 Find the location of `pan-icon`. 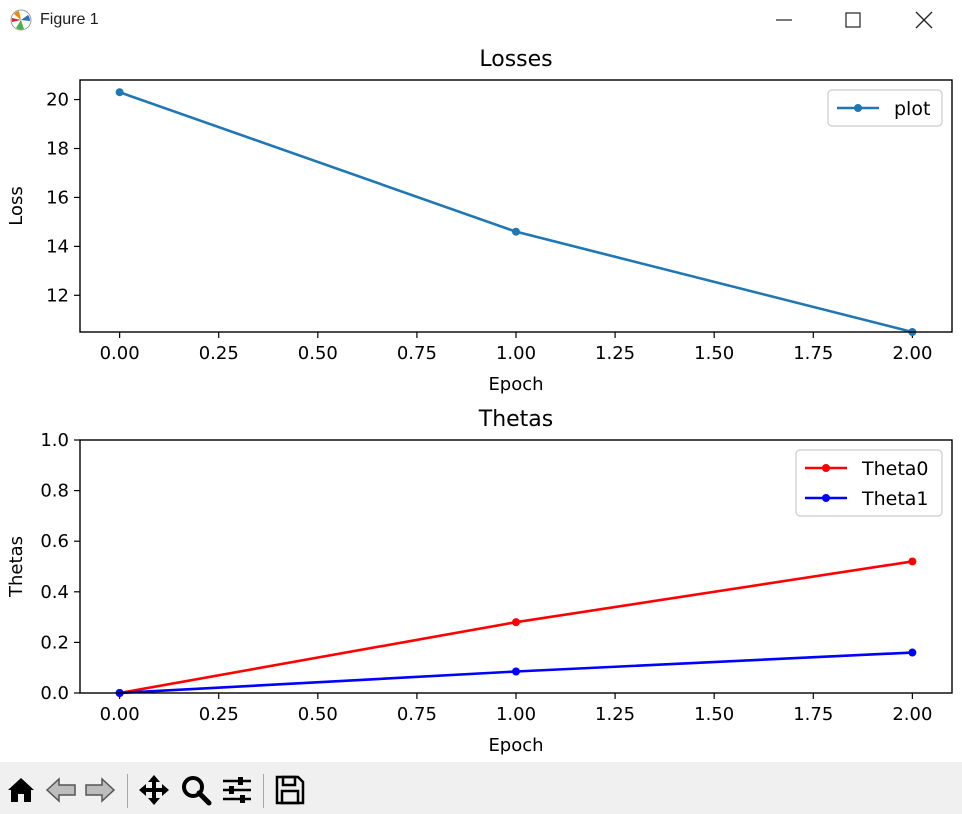

pan-icon is located at coordinates (154, 790).